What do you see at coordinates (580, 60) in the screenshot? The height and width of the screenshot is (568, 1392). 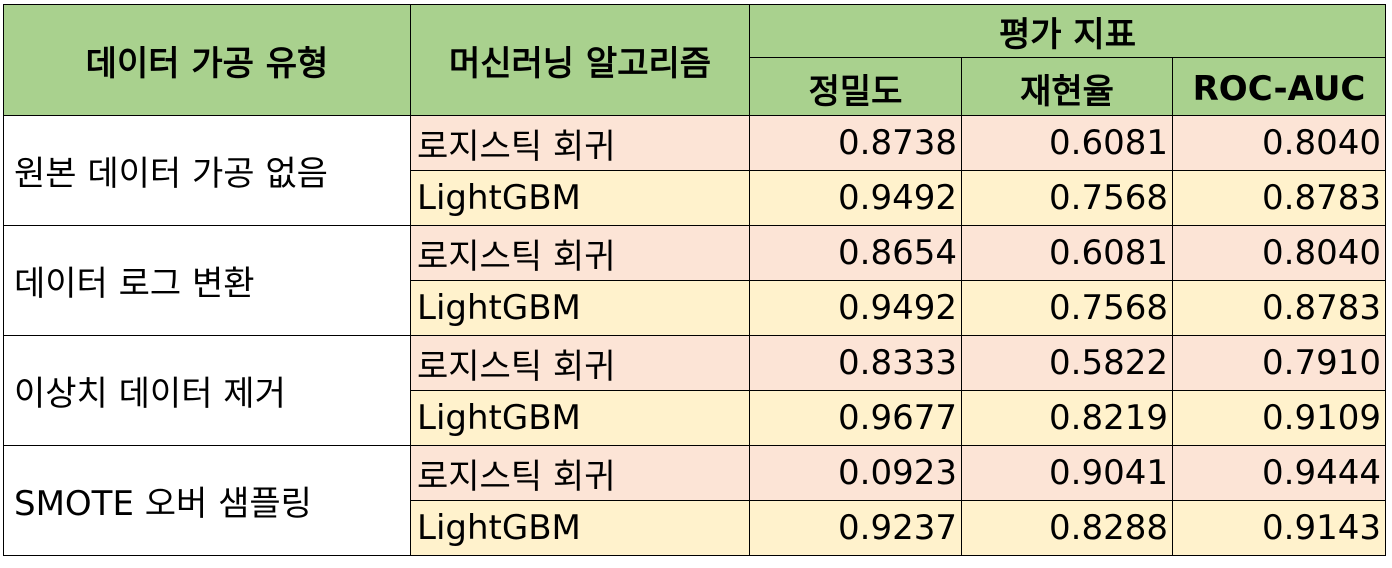 I see `header-algorithm: 머신러닝 알고리즘` at bounding box center [580, 60].